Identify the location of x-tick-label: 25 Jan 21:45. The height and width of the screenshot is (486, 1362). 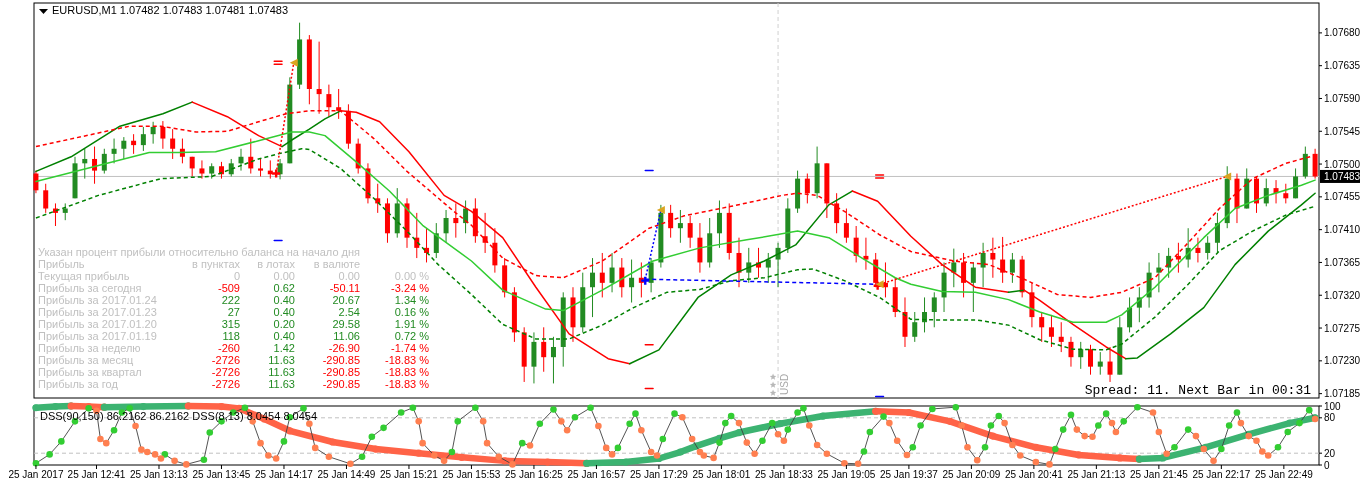
(1159, 474).